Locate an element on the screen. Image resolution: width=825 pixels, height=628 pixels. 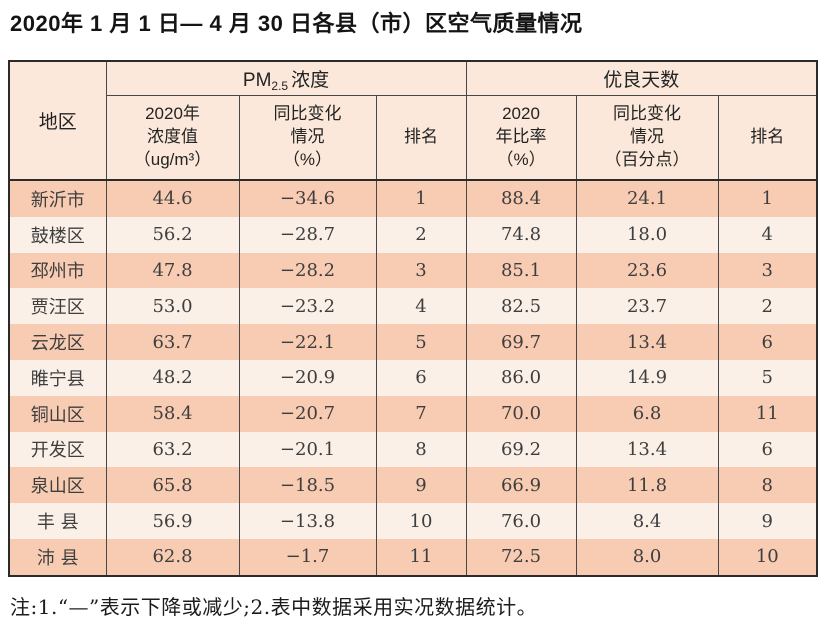
cell-region: 邳州市 is located at coordinates (57, 270).